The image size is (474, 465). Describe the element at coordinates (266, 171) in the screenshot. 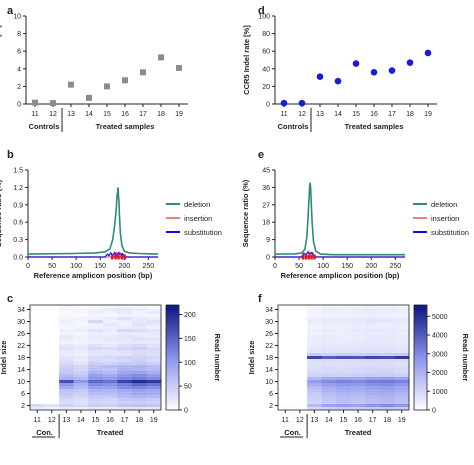

I see `y-tick-label: 45` at that location.